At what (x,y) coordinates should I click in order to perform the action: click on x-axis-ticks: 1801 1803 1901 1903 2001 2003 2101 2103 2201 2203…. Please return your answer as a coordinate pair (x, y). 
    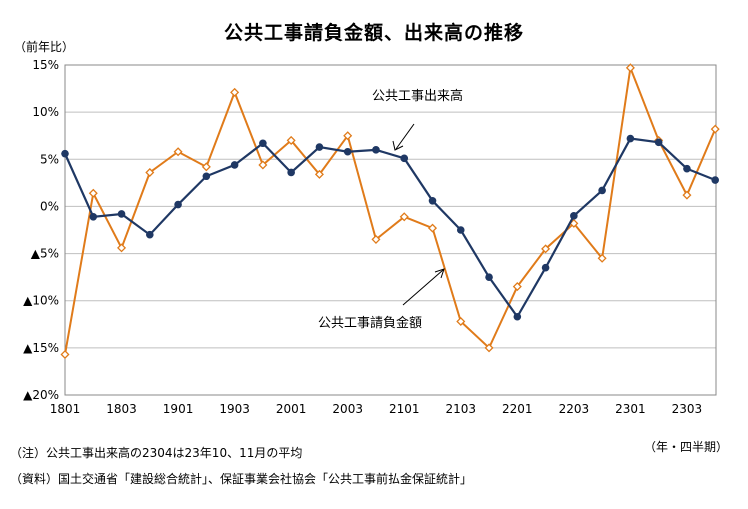
    Looking at the image, I should click on (376, 409).